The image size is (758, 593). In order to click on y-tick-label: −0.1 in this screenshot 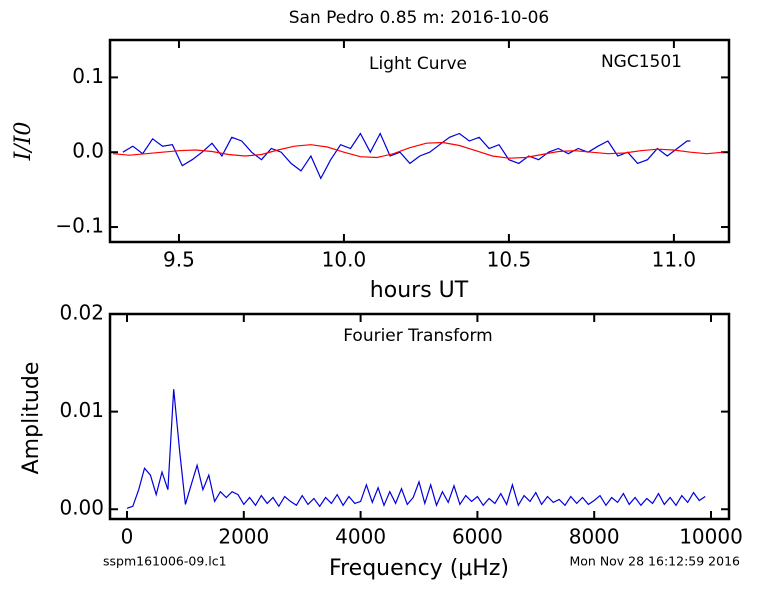, I will do `click(79, 226)`.